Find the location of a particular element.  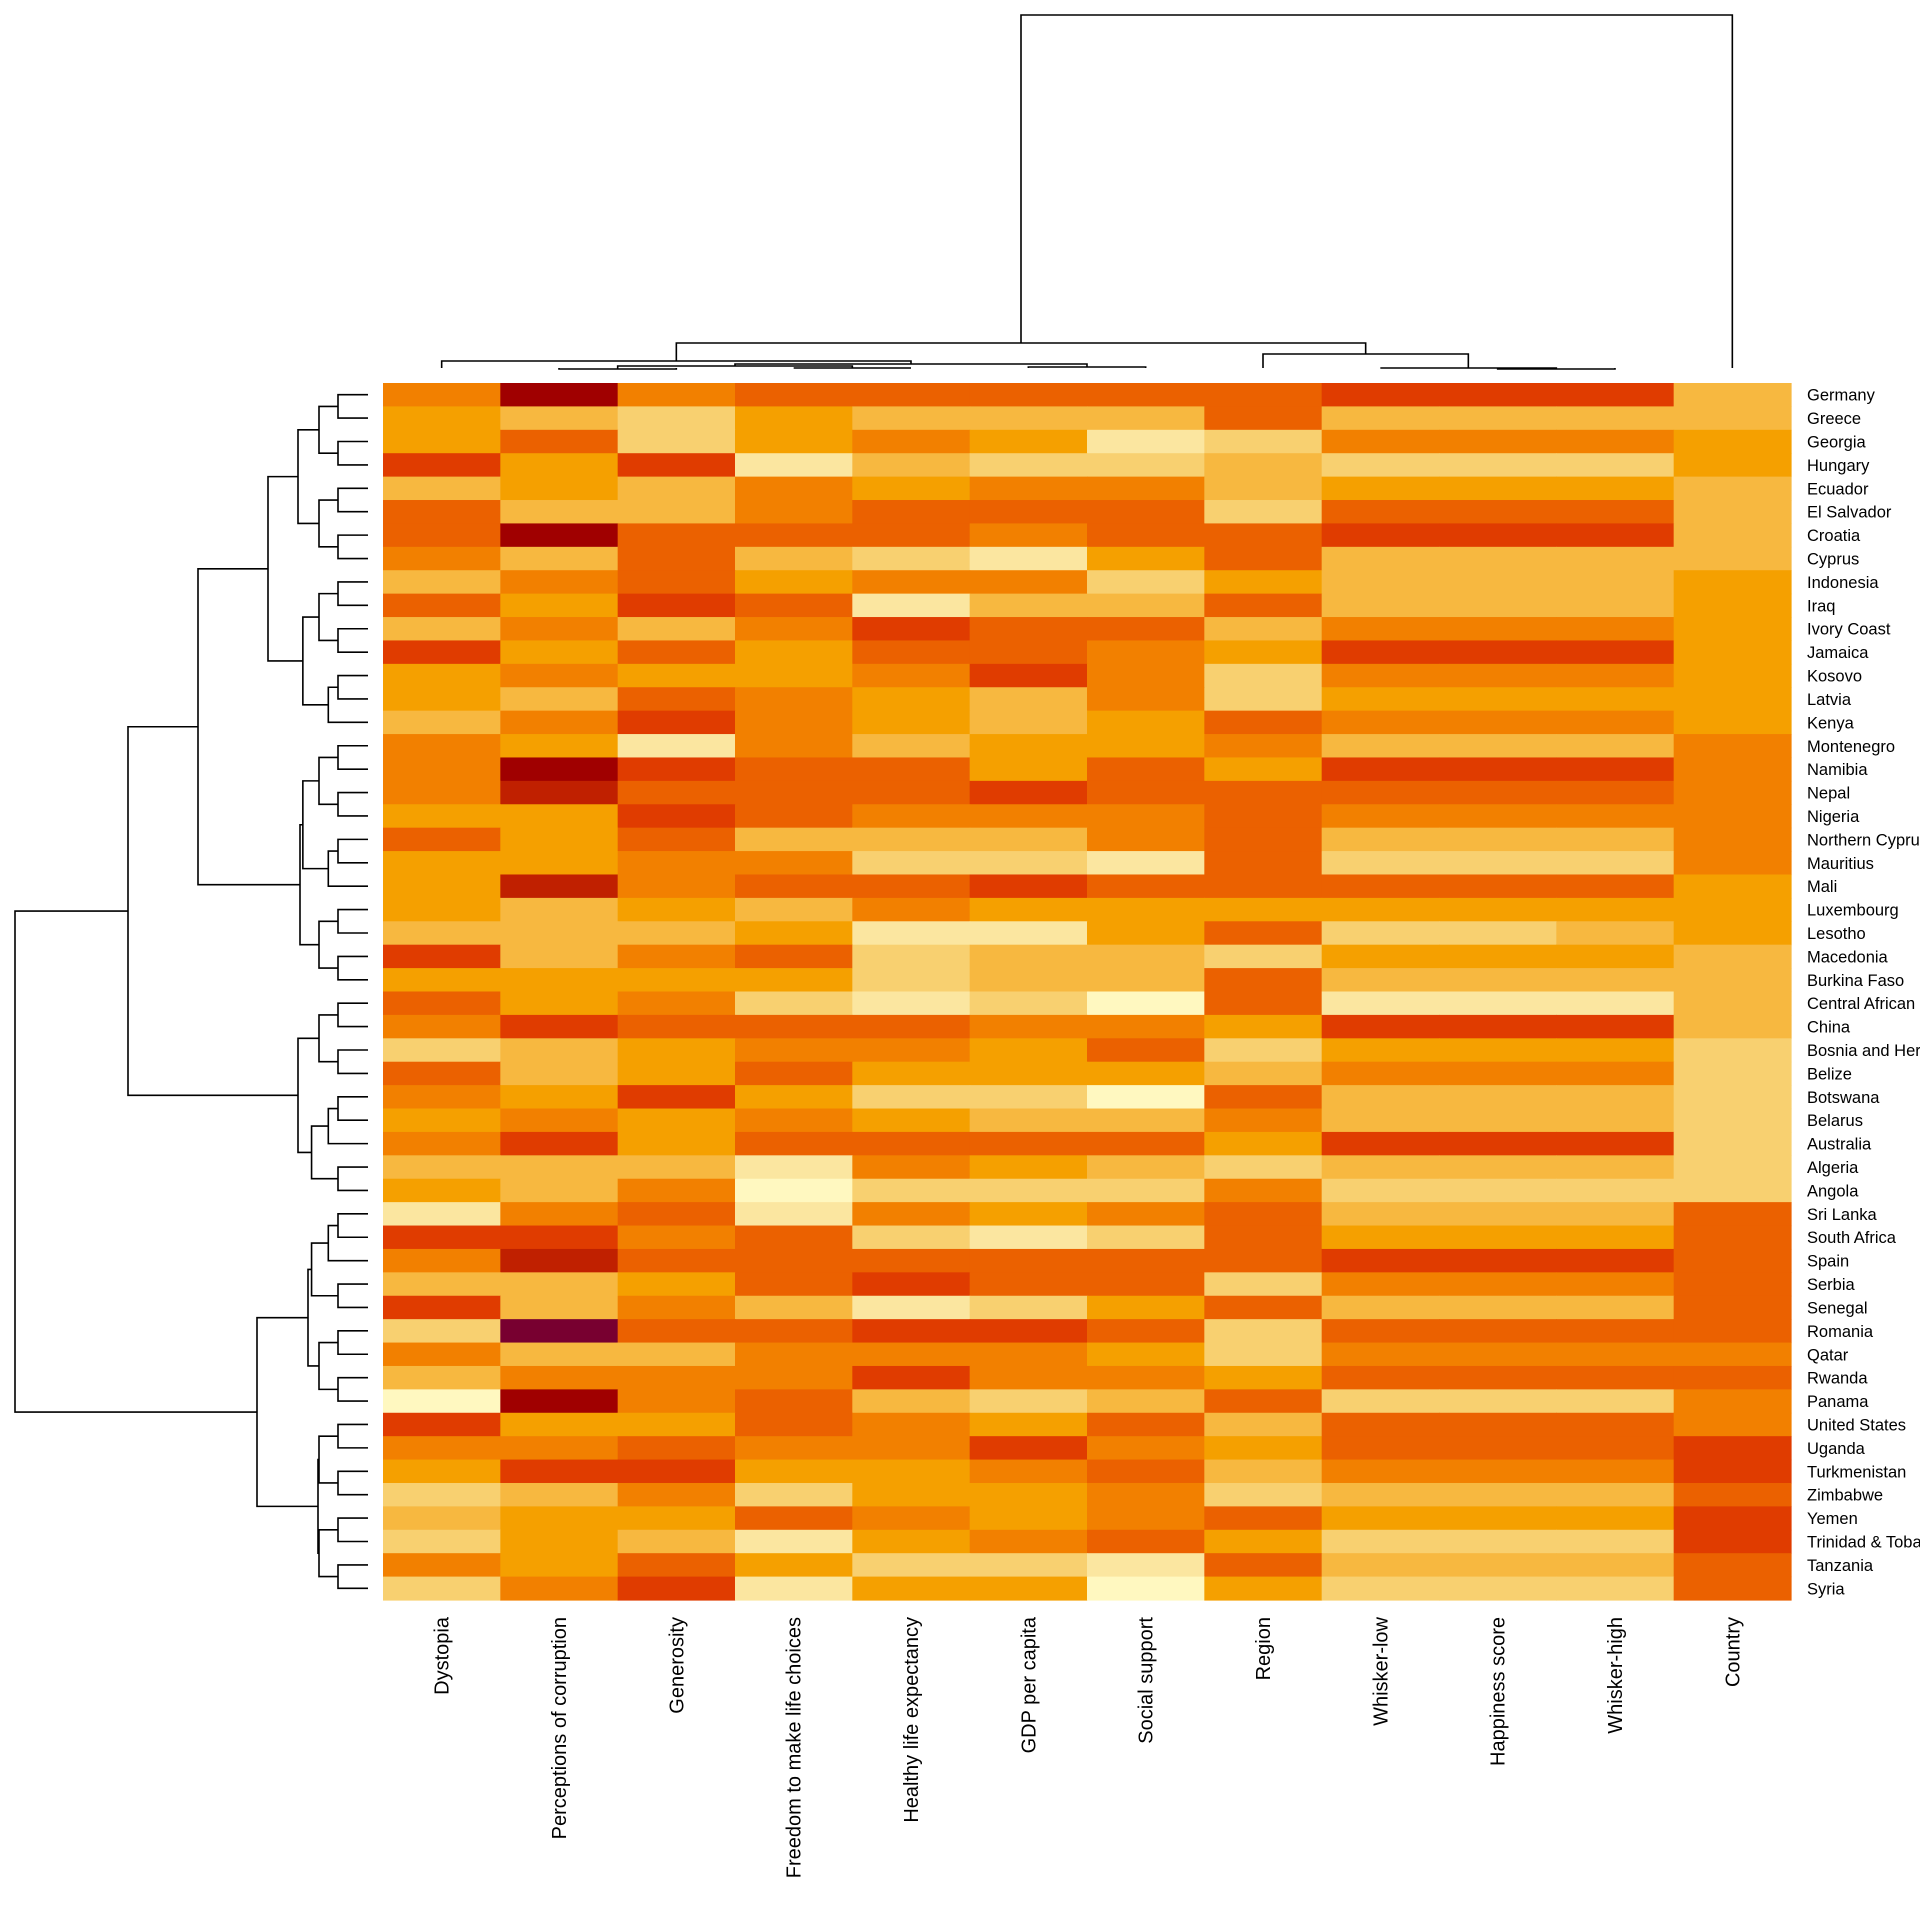

column-label: Perceptions of corruption is located at coordinates (560, 1728).